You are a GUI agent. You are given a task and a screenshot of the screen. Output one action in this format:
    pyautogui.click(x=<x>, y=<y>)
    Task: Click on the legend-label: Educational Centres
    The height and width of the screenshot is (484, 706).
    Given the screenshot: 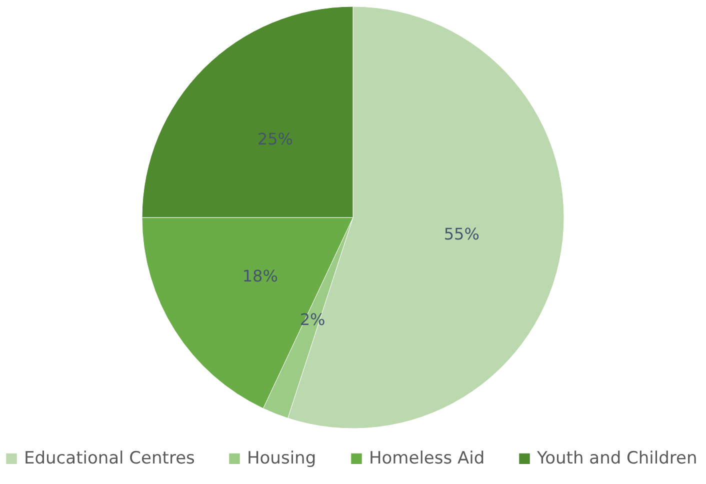 What is the action you would take?
    pyautogui.click(x=110, y=458)
    